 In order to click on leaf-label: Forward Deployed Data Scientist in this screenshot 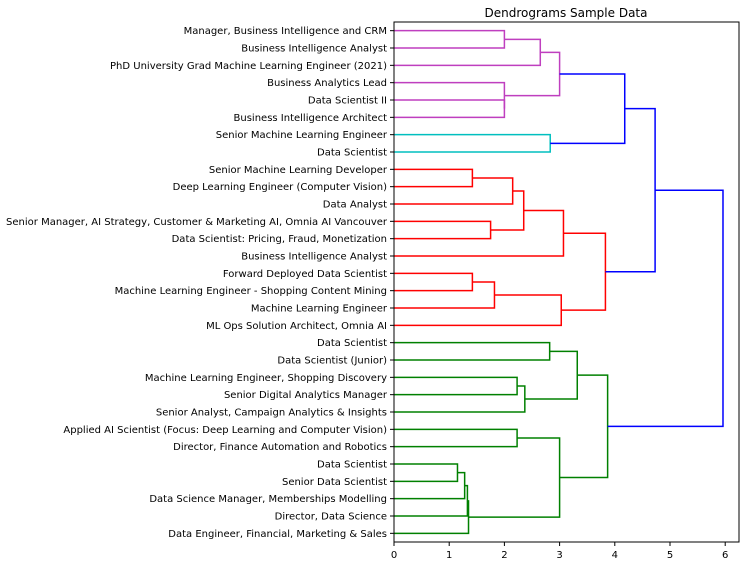, I will do `click(305, 274)`.